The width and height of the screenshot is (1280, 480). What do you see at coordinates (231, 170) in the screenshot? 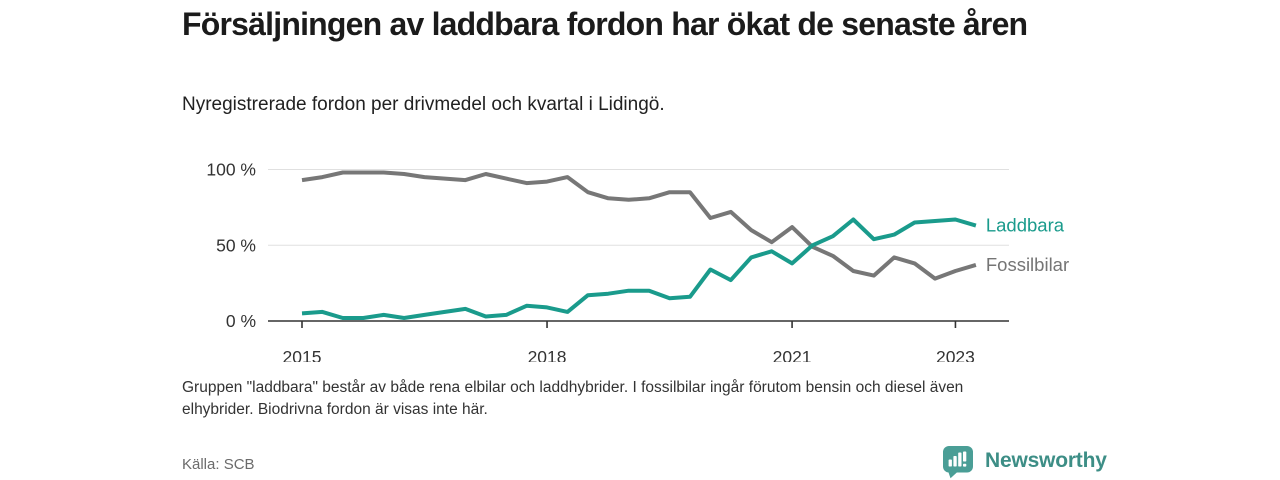
I see `y-axis-tick-label: 100 %` at bounding box center [231, 170].